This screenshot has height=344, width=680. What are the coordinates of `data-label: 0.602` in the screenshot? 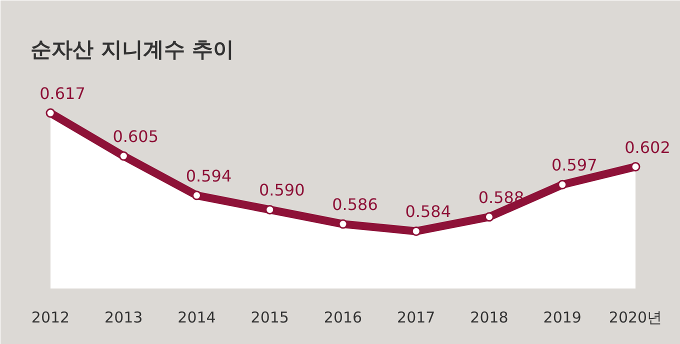 It's located at (647, 147).